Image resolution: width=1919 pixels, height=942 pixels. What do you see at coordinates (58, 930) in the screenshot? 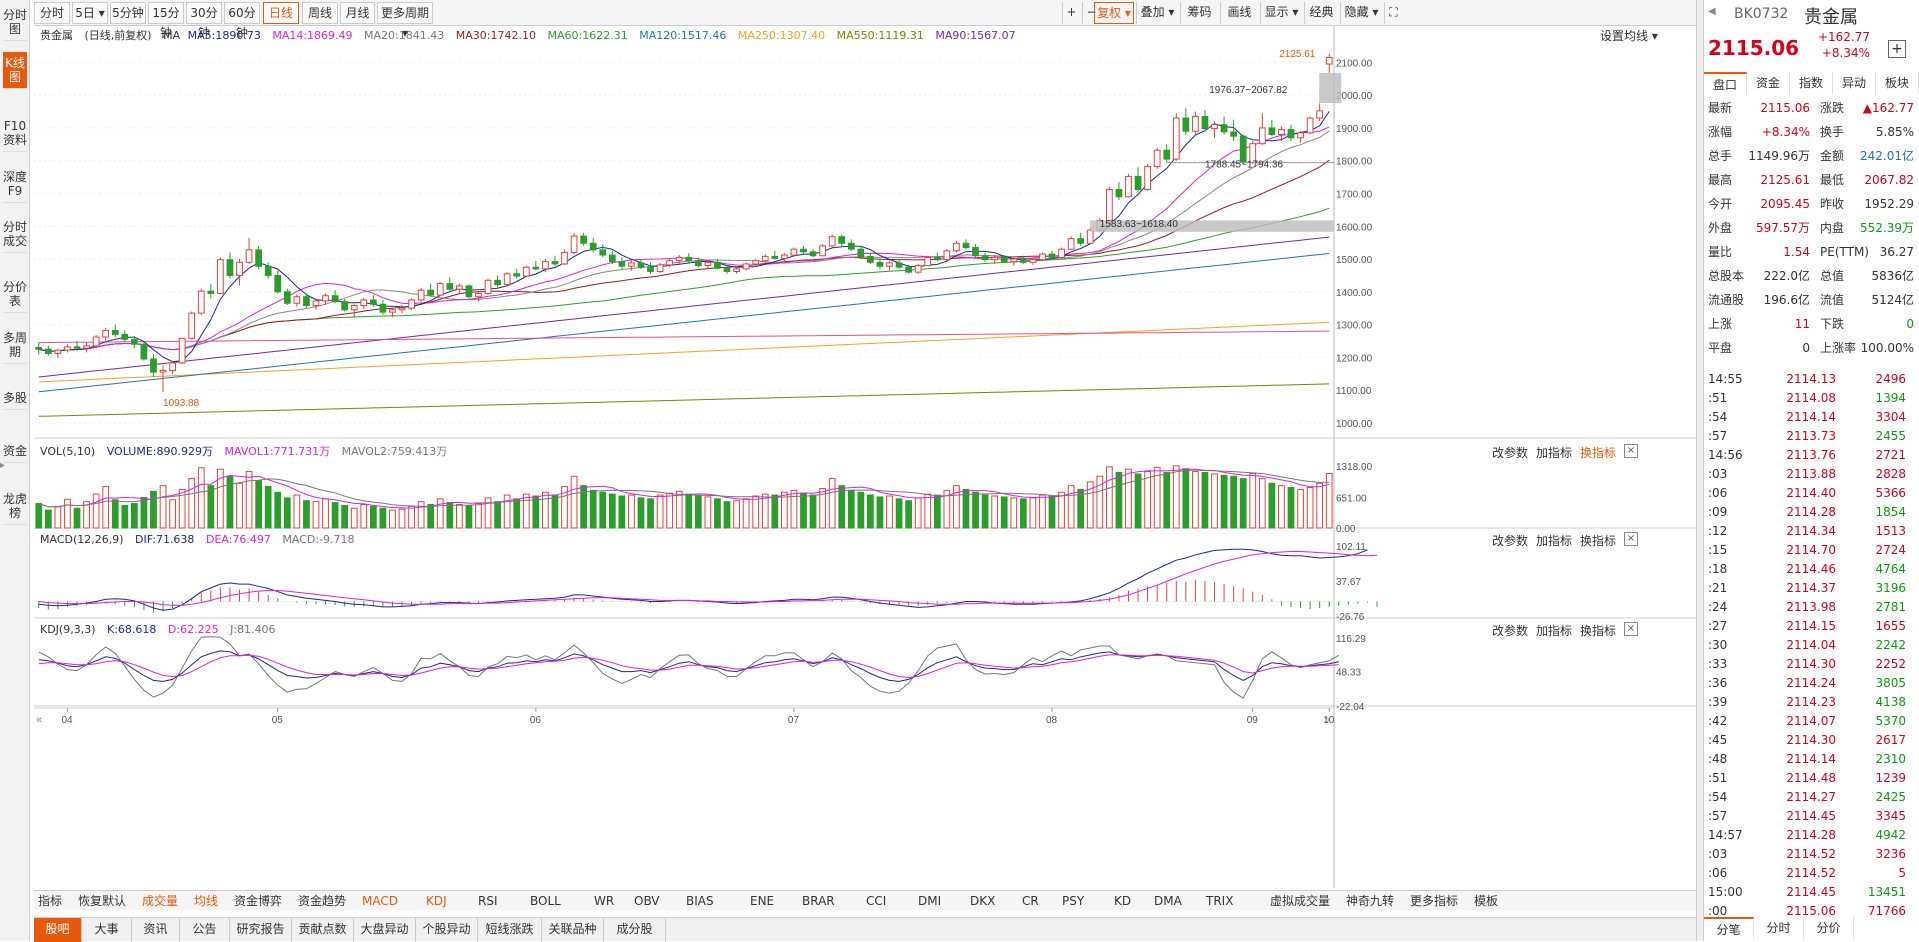
I see `bottom-tab-0: 股吧` at bounding box center [58, 930].